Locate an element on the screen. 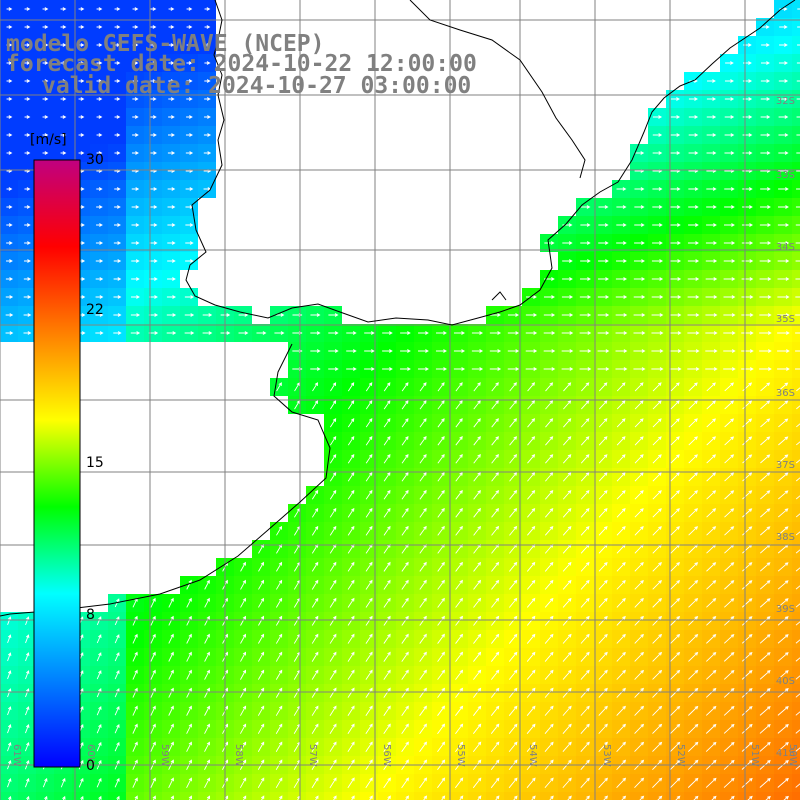  longitude-label: 56W is located at coordinates (386, 755).